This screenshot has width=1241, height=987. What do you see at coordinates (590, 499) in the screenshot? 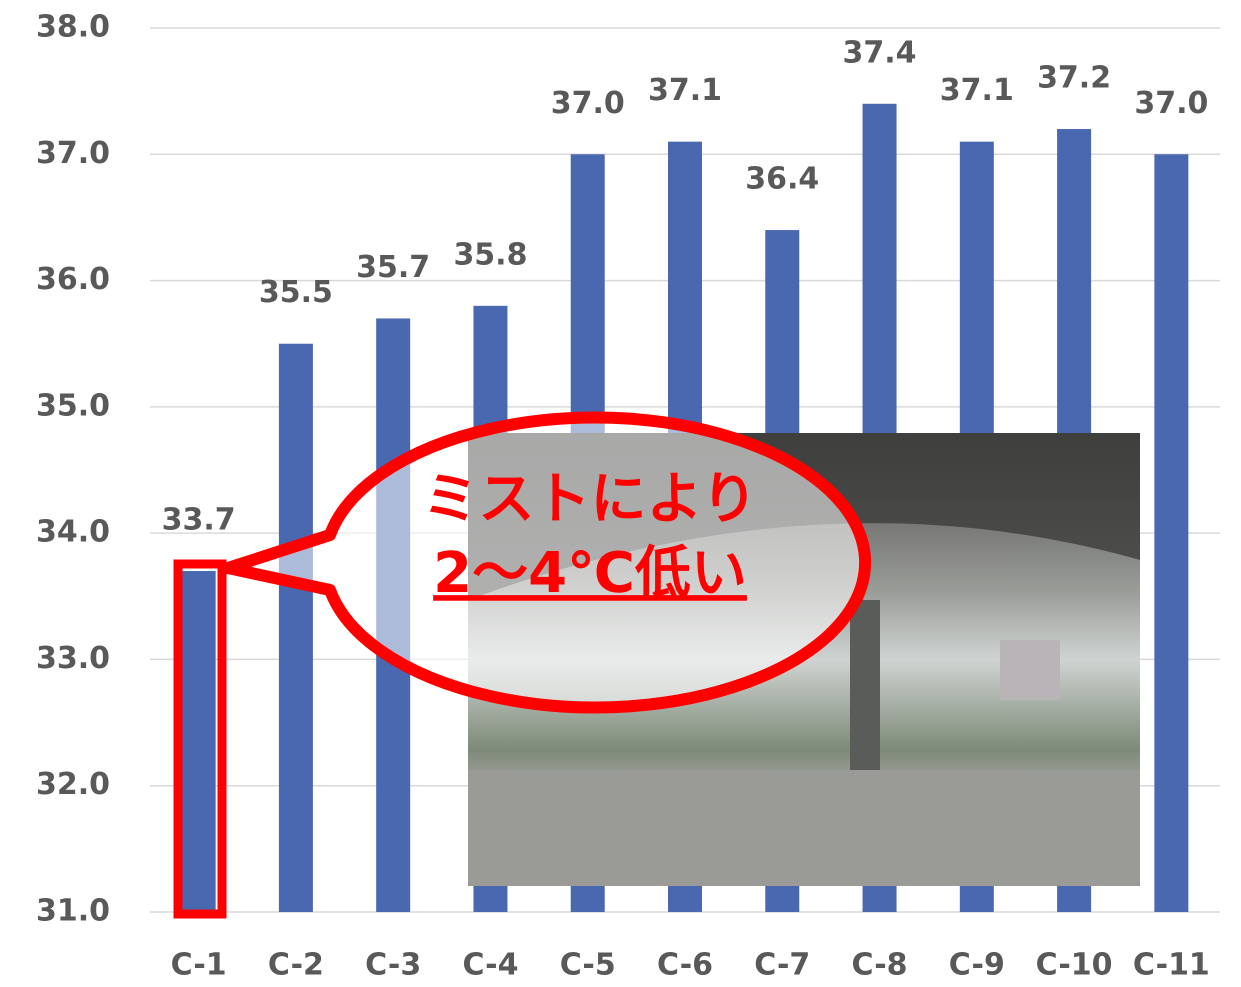
I see `annotation: ミストにより` at bounding box center [590, 499].